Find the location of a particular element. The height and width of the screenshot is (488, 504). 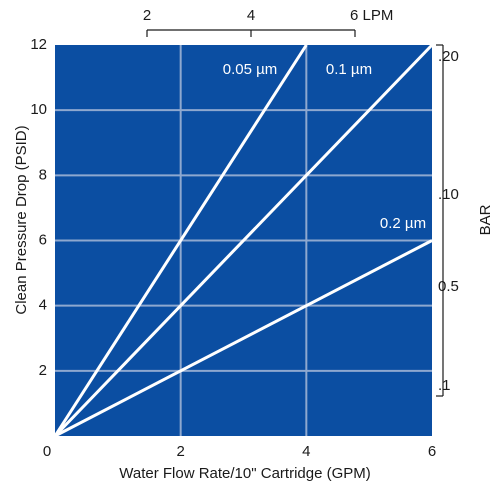

x-tick-label: 4 is located at coordinates (306, 451).